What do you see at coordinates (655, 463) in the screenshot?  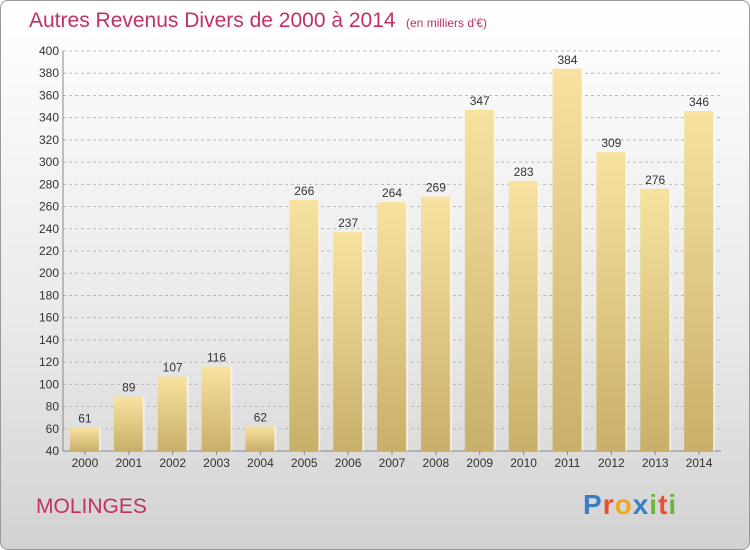 I see `x-tick-label: 2013` at bounding box center [655, 463].